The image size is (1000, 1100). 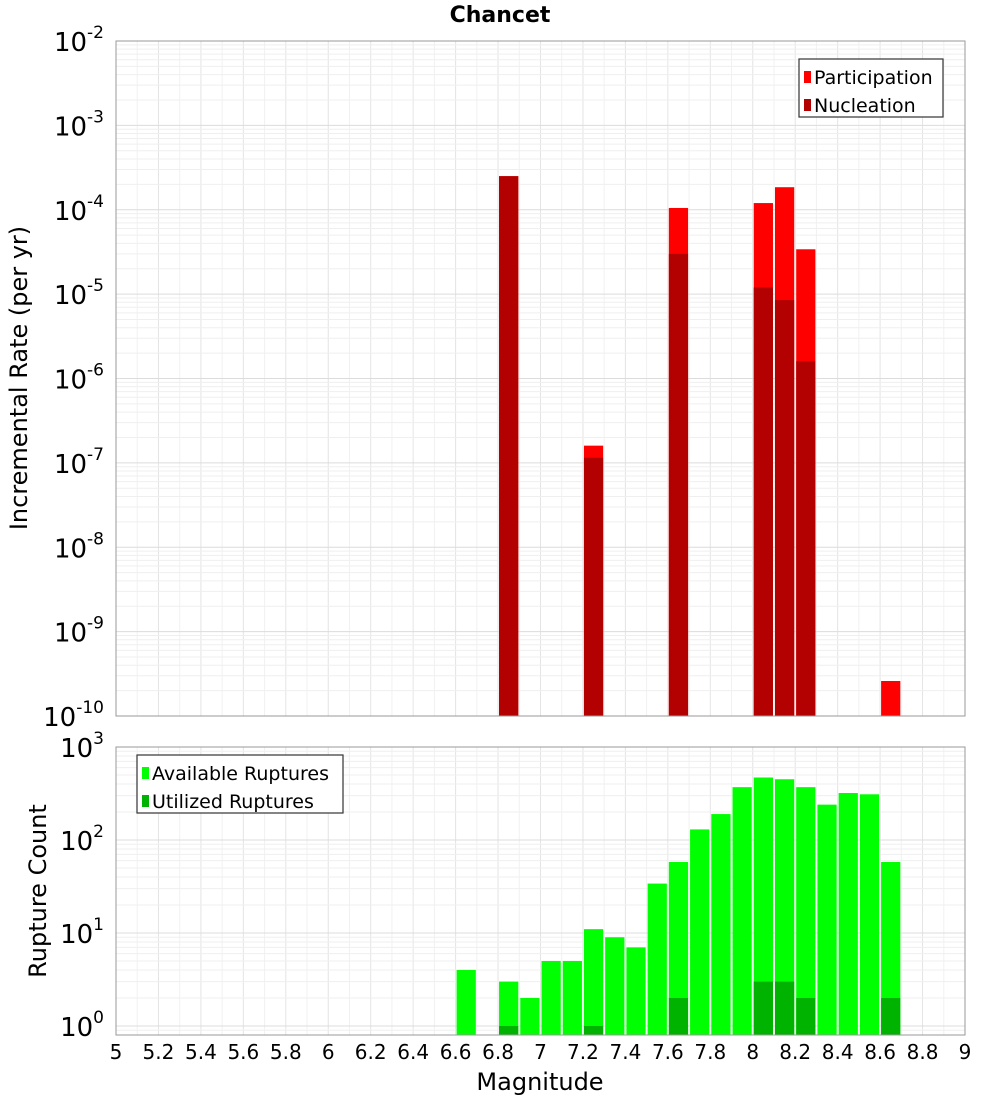 I want to click on x-tick-label: 8.2, so click(x=795, y=1052).